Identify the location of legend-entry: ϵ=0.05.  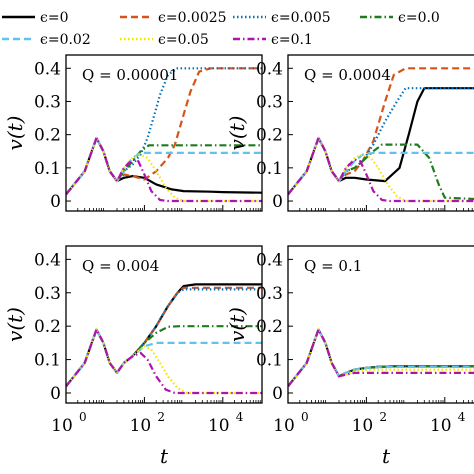
(164, 40).